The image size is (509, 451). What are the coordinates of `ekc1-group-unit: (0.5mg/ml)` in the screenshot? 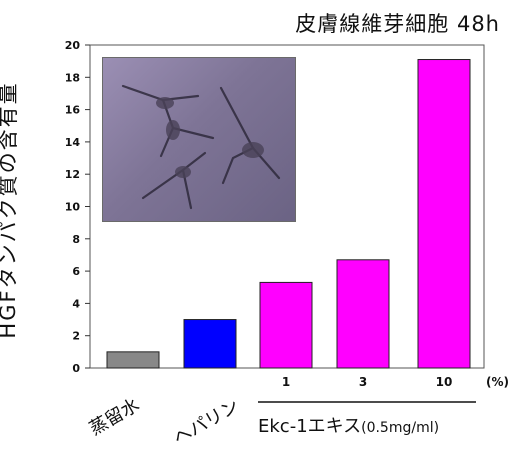 It's located at (400, 428).